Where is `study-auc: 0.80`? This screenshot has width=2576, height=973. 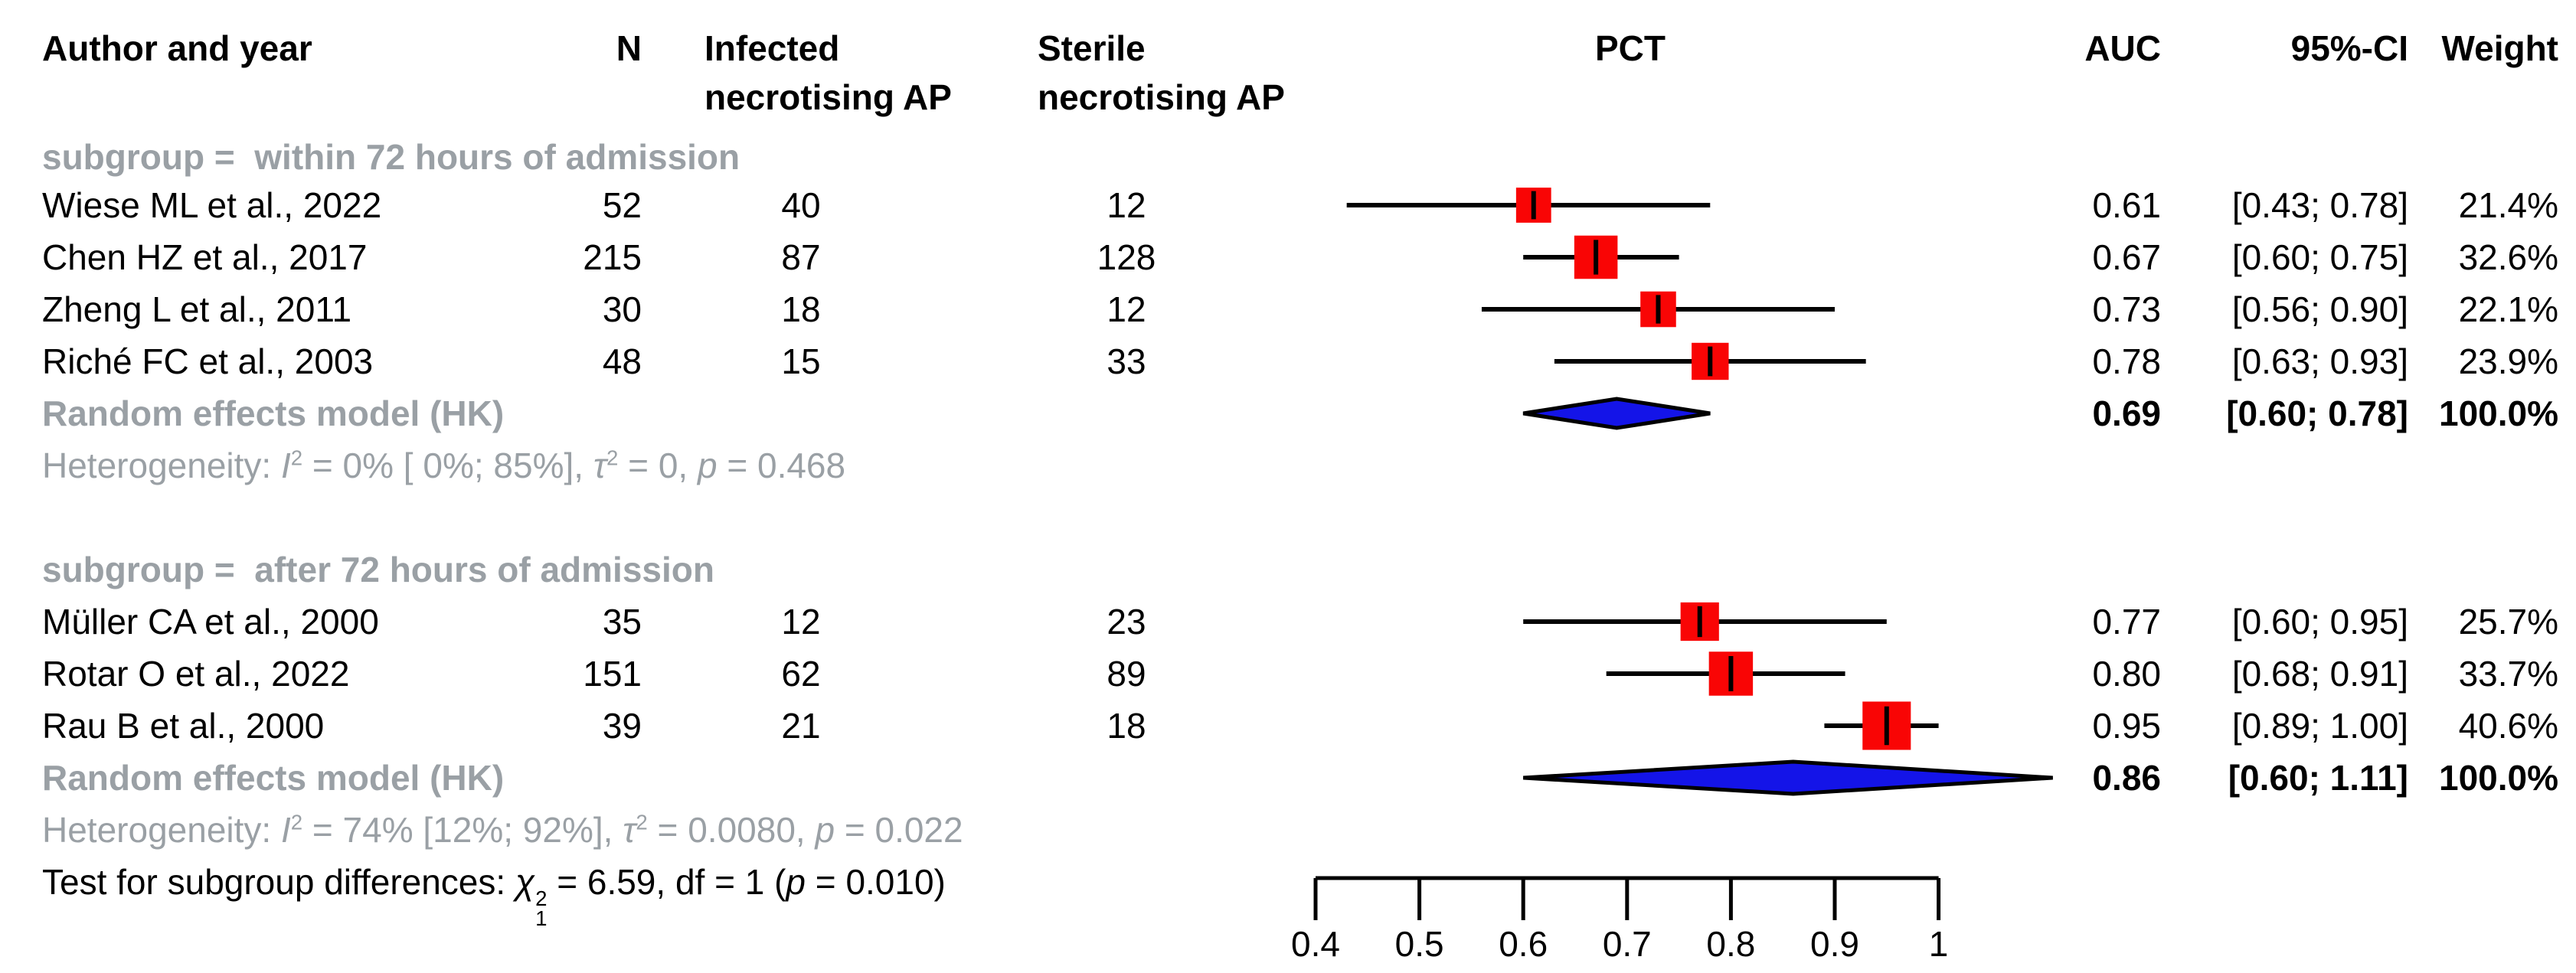
study-auc: 0.80 is located at coordinates (2126, 674).